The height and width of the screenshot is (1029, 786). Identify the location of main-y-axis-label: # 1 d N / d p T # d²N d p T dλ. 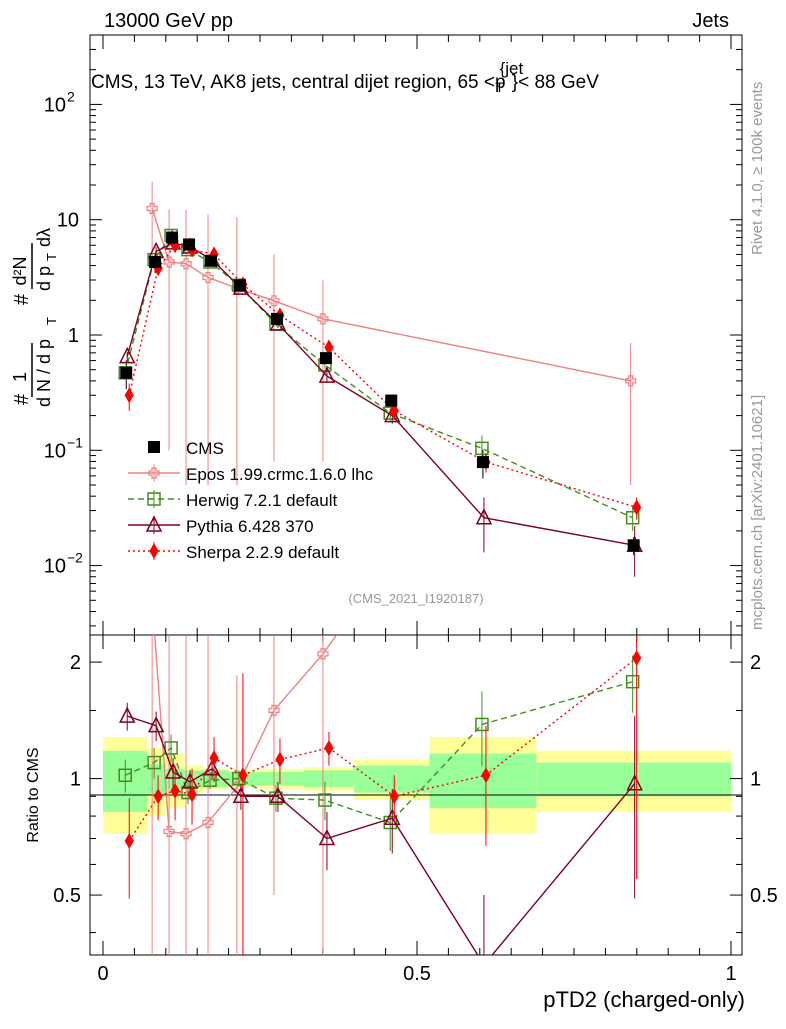
(34, 317).